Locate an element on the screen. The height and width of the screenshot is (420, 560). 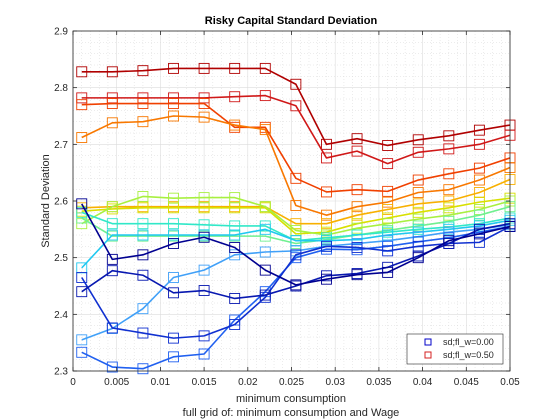
legend: sd;fl_w=0.00 sd;fl_w=0.50 is located at coordinates (455, 349).